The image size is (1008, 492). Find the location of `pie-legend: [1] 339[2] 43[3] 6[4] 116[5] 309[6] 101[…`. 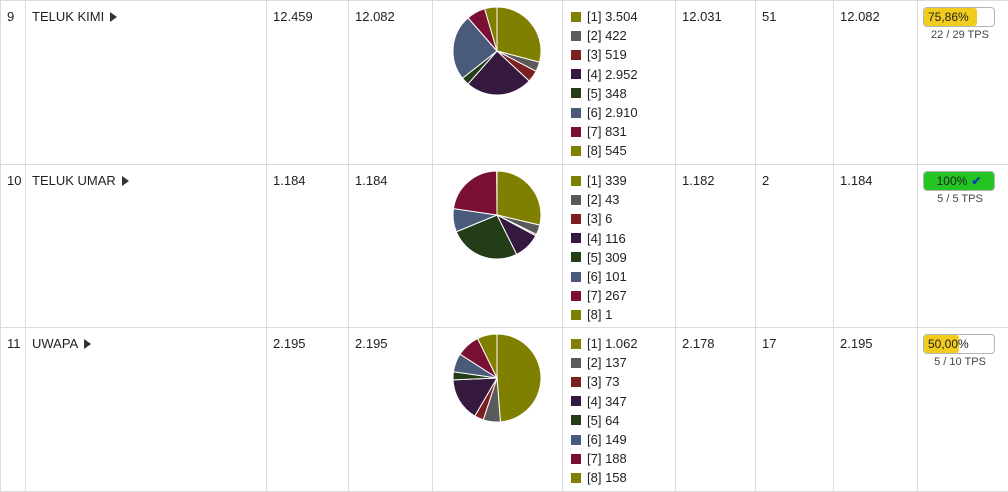

pie-legend: [1] 339[2] 43[3] 6[4] 116[5] 309[6] 101[… is located at coordinates (619, 245).